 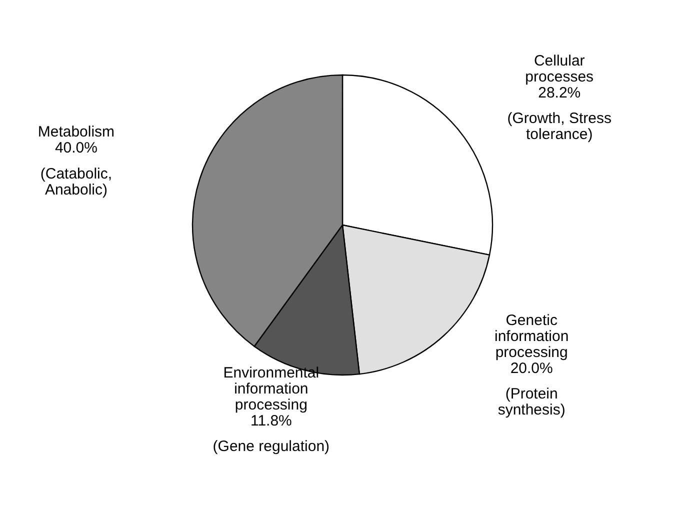 I want to click on data-label: 20.0%, so click(x=531, y=368).